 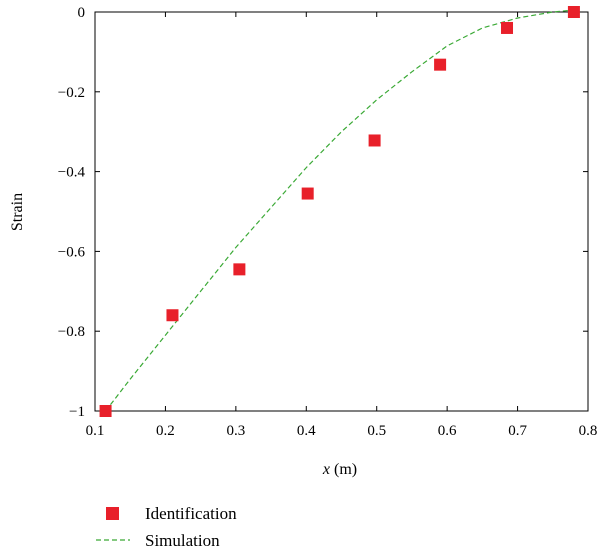 What do you see at coordinates (326, 469) in the screenshot?
I see `x-axis-var: x` at bounding box center [326, 469].